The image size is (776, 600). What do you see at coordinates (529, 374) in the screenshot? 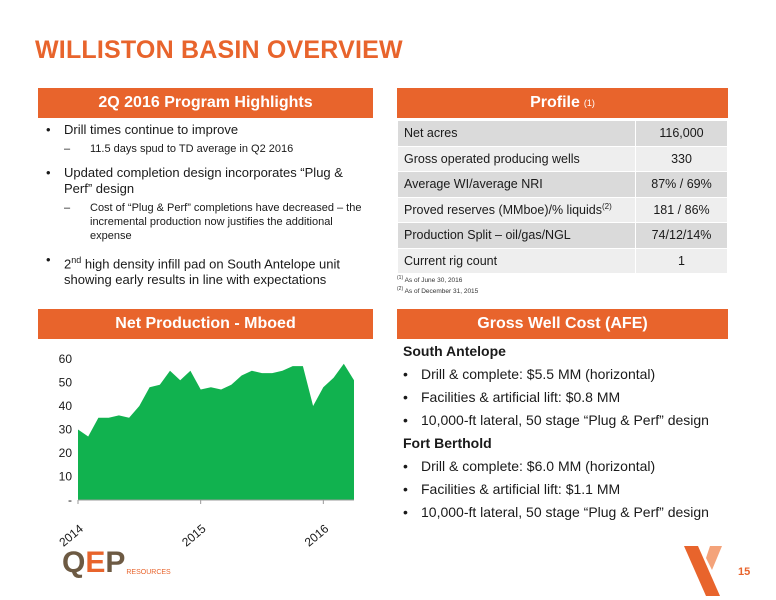
I see `list-item: • Drill & complete: $5.5 MM (horizontal)` at bounding box center [529, 374].